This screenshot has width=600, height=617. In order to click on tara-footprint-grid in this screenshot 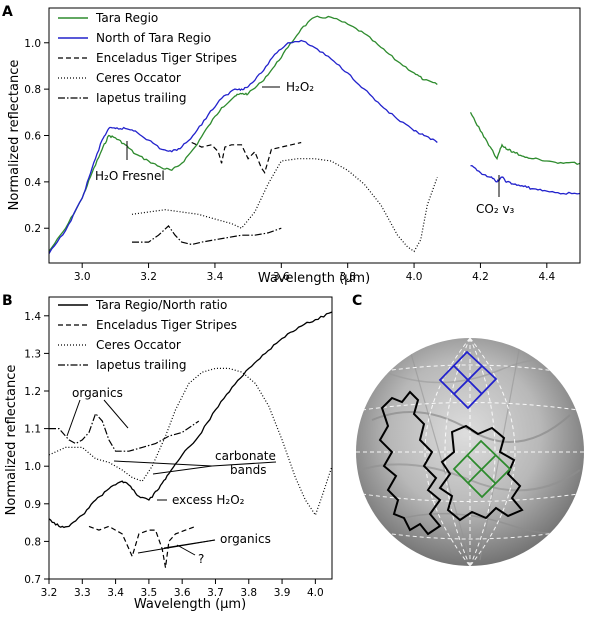, I will do `click(482, 469)`.